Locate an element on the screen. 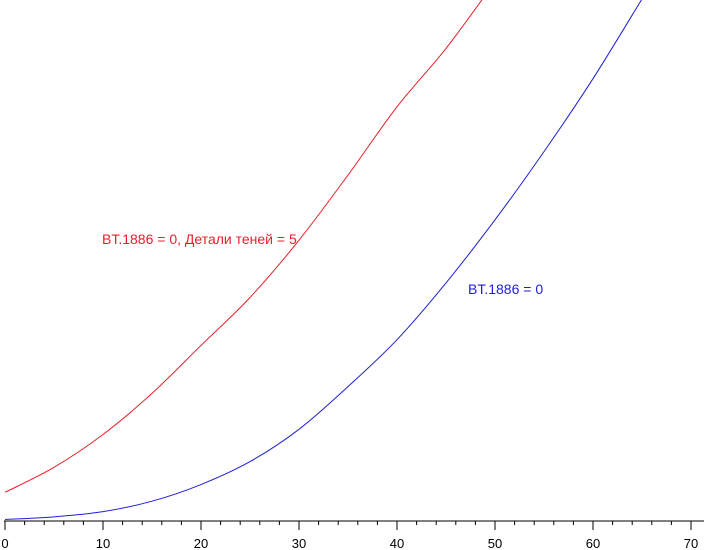 The width and height of the screenshot is (704, 550). x-axis-ticks is located at coordinates (348, 525).